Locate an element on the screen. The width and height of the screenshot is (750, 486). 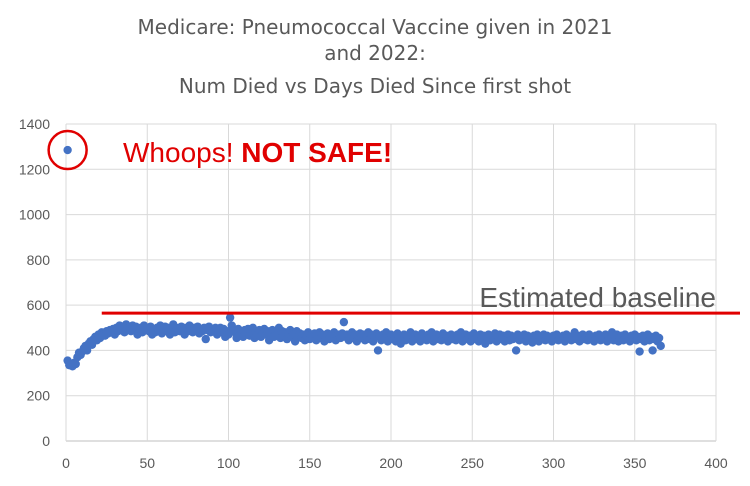
annotation-prefix: Whoops! is located at coordinates (182, 152).